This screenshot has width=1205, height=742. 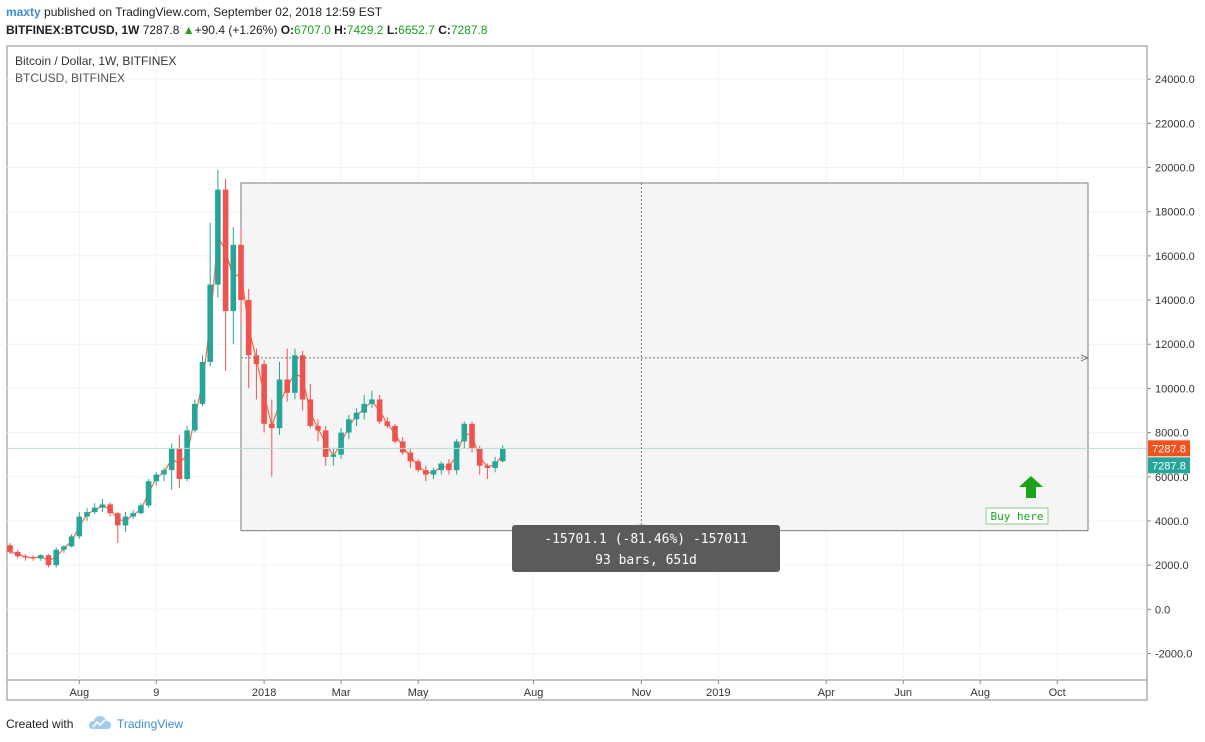 I want to click on measure-tooltip: -15701.1 (-81.46%) -157011 93 bars, 651d, so click(x=646, y=548).